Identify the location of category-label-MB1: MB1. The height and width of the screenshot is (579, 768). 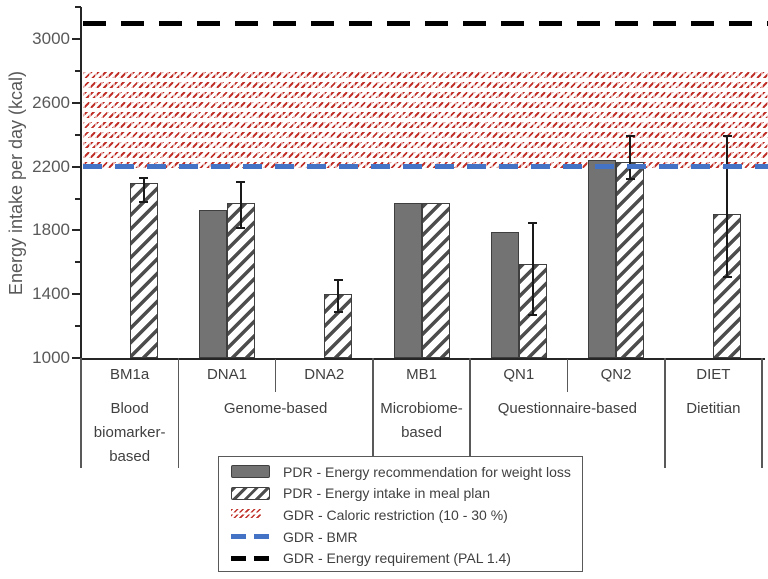
(421, 374).